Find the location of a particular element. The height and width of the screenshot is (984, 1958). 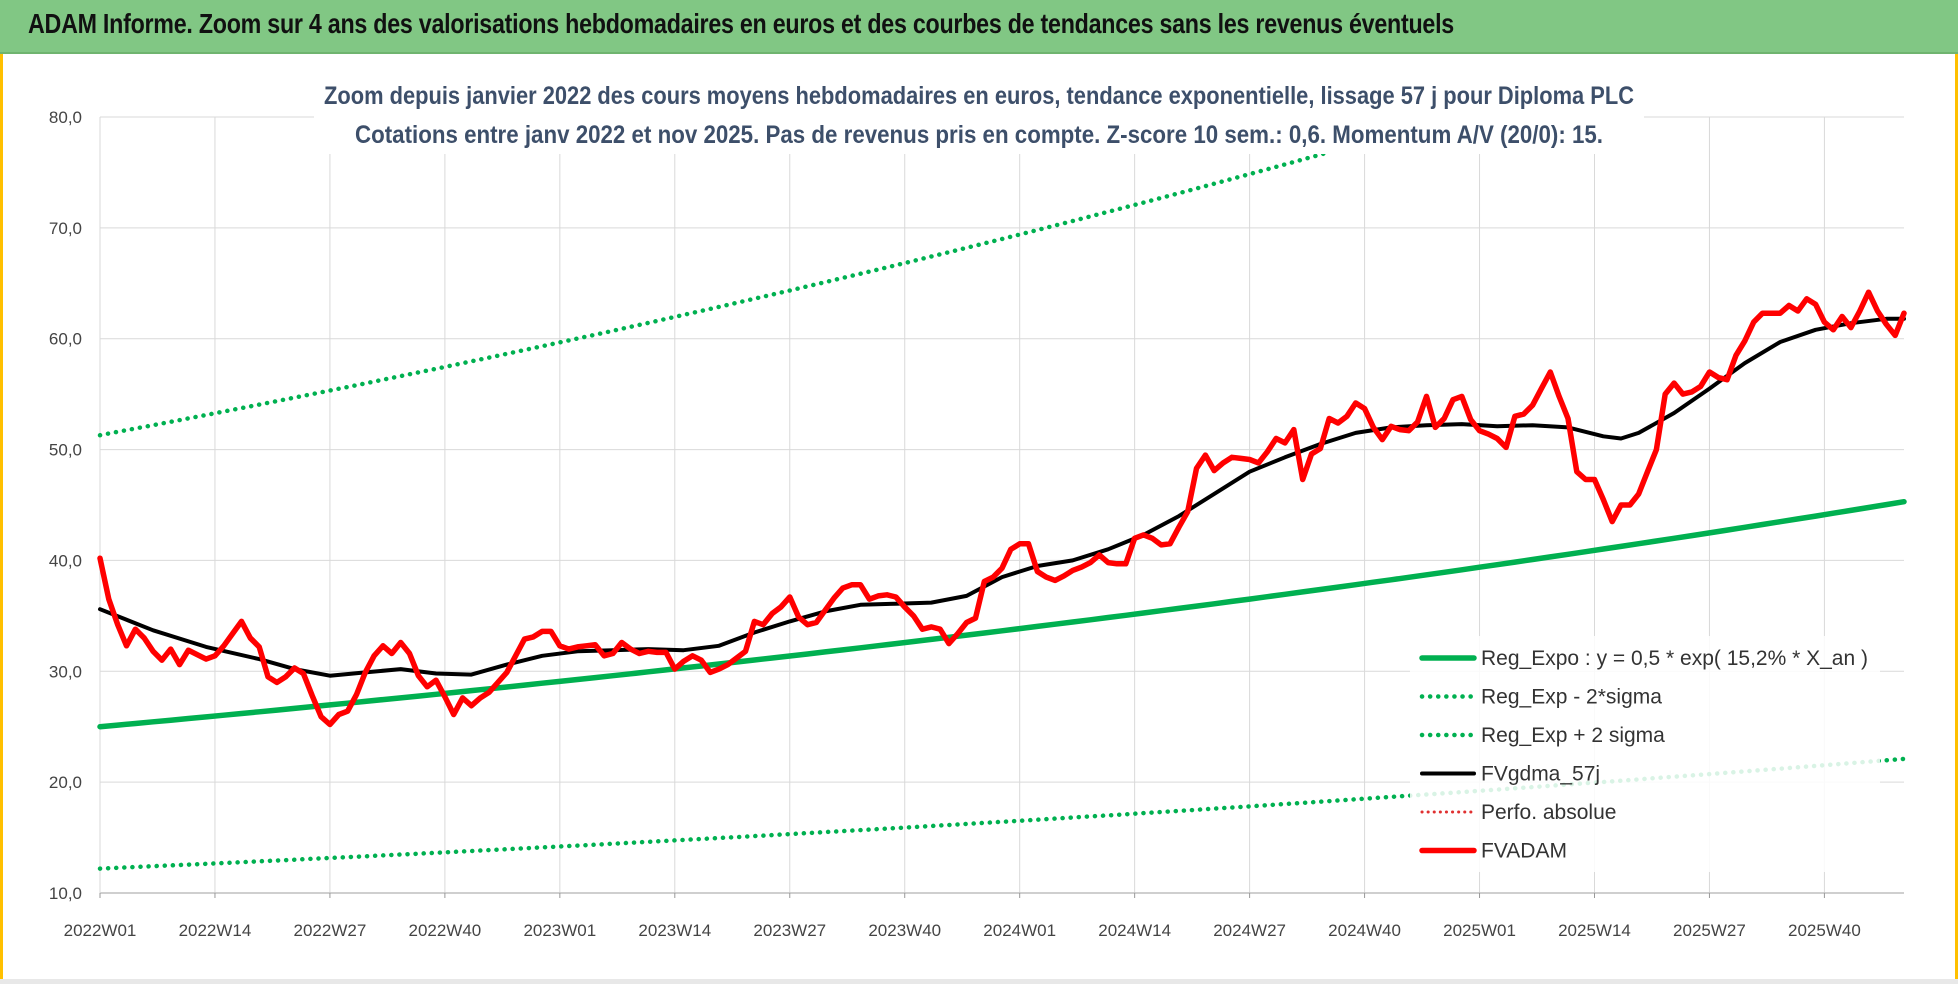

y-tick-label: 30,0 is located at coordinates (65, 671).